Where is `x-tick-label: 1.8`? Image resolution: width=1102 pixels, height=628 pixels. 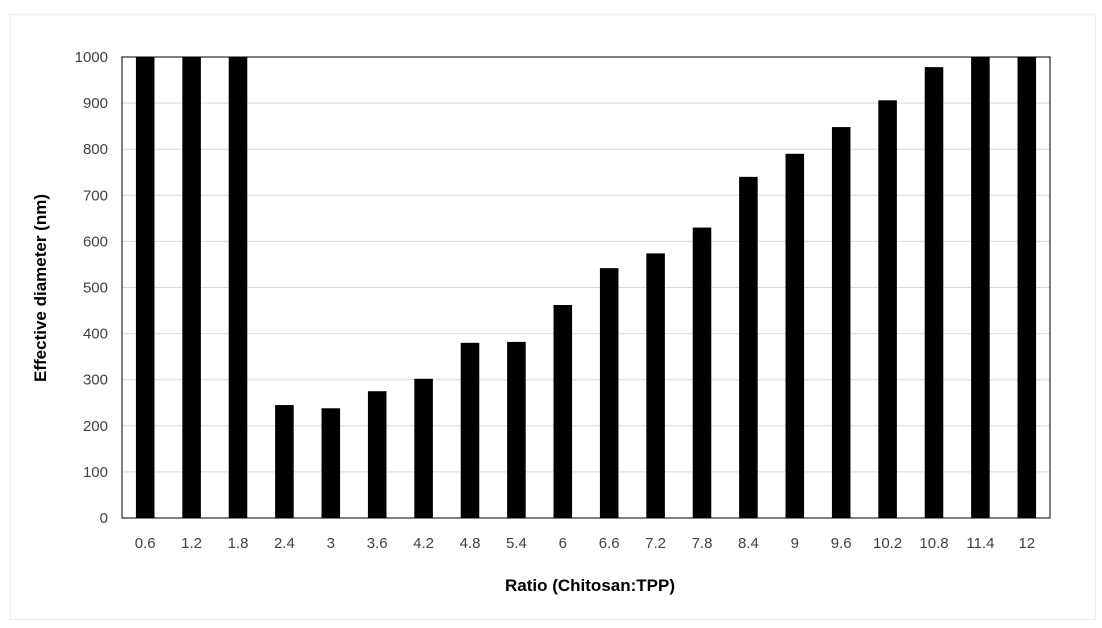
x-tick-label: 1.8 is located at coordinates (238, 543).